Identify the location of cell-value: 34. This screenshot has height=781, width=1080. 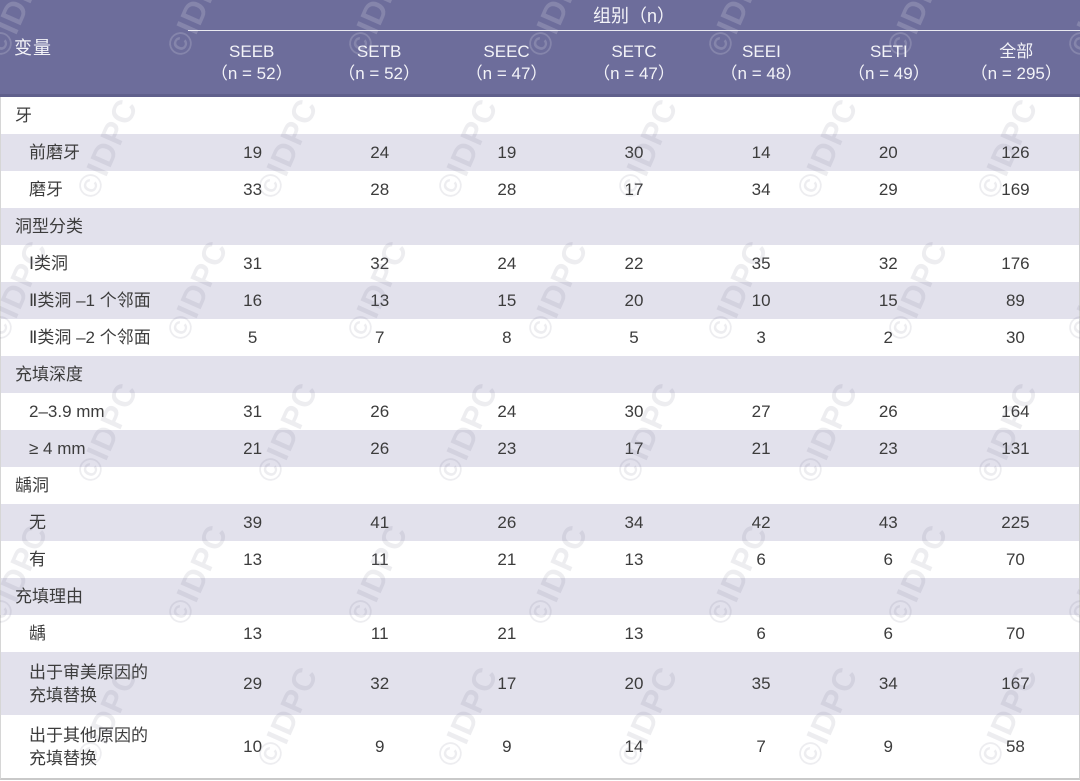
(888, 683).